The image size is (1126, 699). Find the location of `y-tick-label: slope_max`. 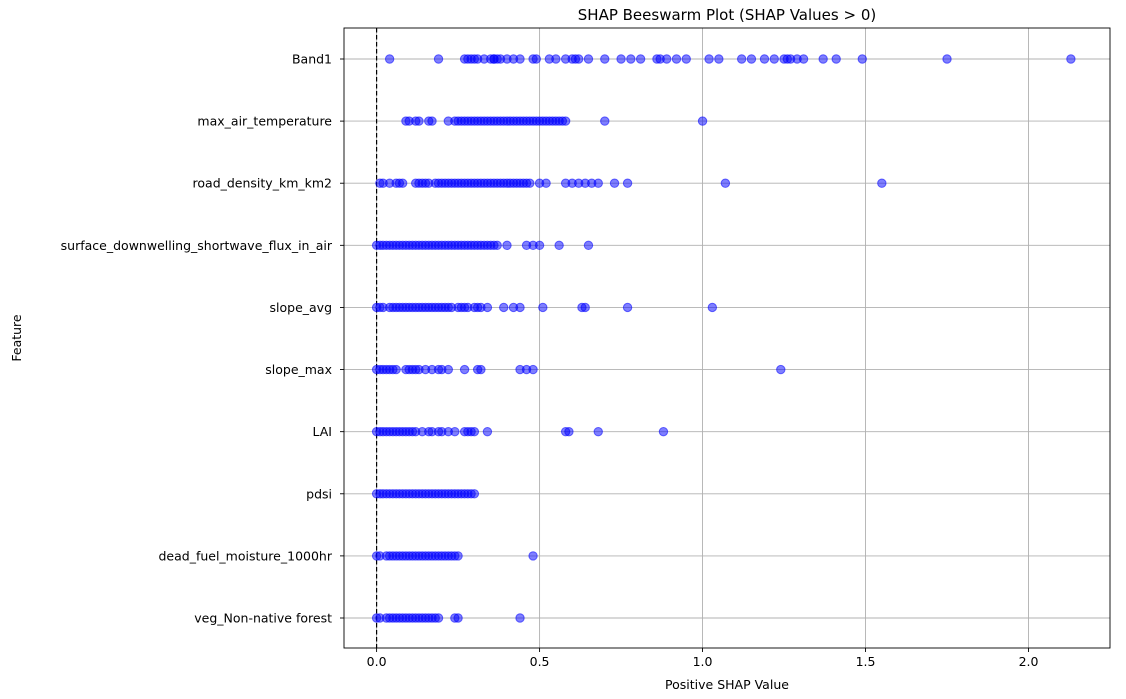

y-tick-label: slope_max is located at coordinates (298, 369).